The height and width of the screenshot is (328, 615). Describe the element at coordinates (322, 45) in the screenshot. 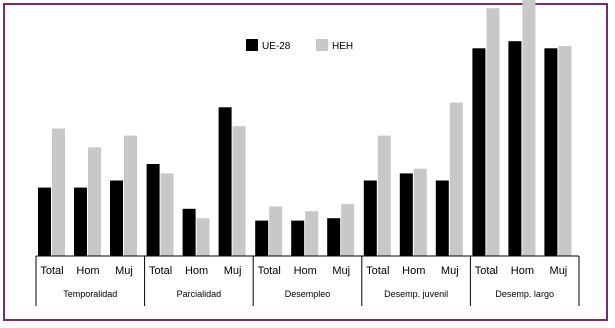

I see `legend-swatch-heh` at that location.